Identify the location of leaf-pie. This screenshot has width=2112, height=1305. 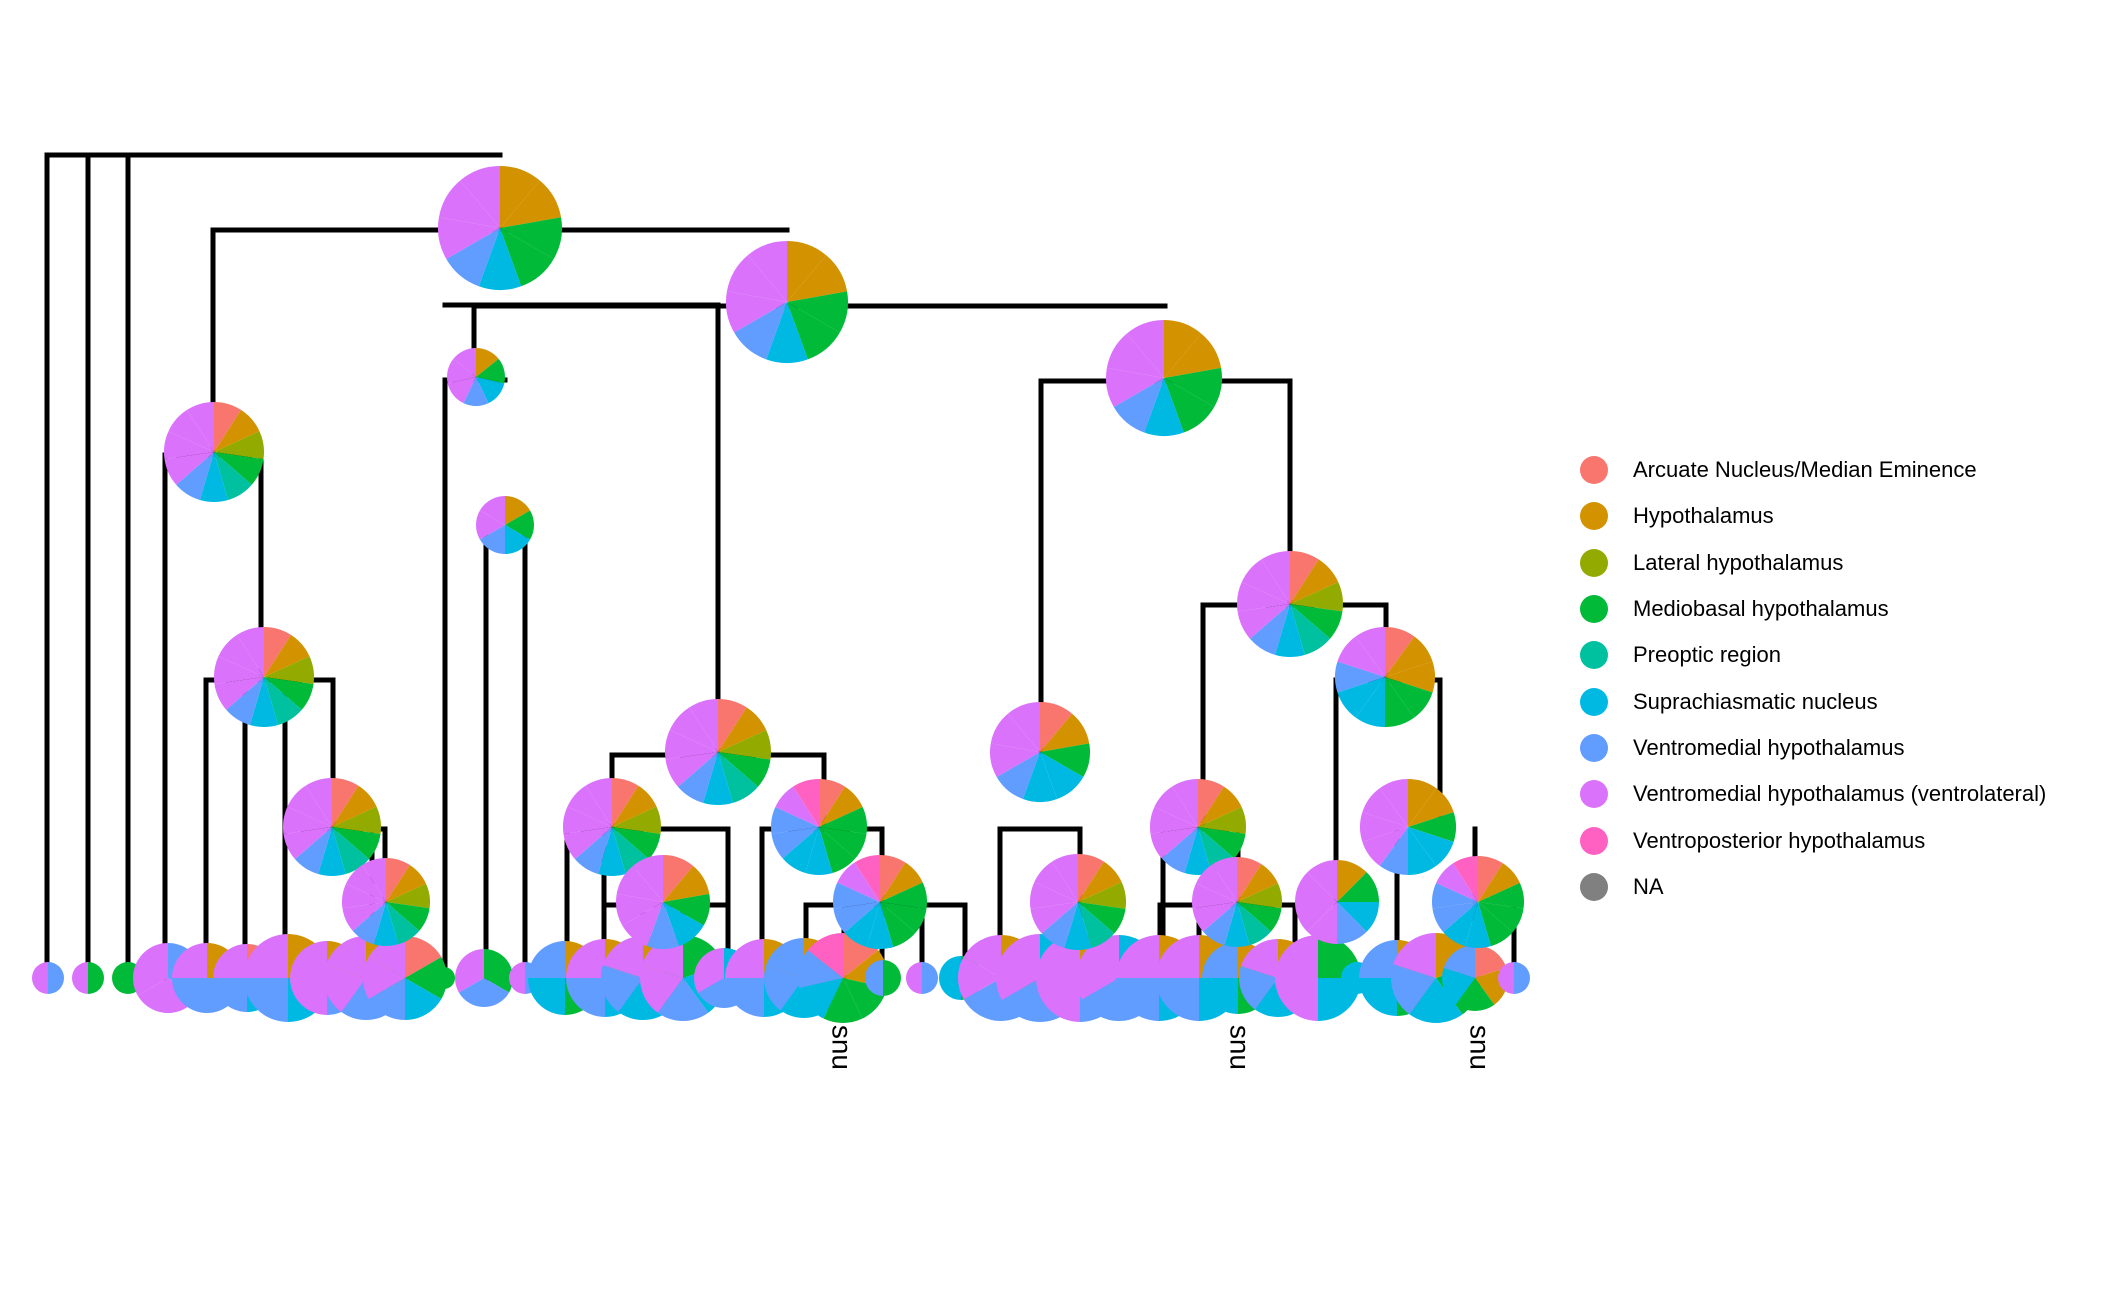
(843, 978).